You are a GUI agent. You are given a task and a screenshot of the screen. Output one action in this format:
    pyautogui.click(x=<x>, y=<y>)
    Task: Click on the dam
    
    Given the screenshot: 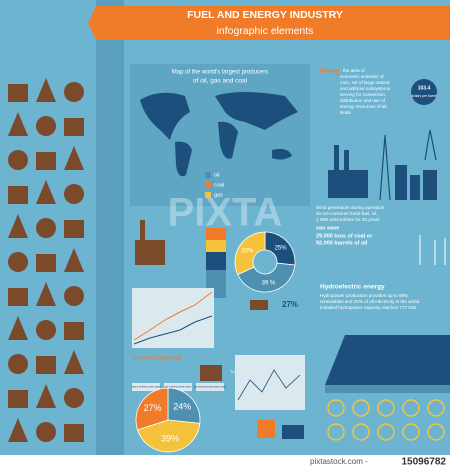 What is the action you would take?
    pyautogui.click(x=387, y=360)
    